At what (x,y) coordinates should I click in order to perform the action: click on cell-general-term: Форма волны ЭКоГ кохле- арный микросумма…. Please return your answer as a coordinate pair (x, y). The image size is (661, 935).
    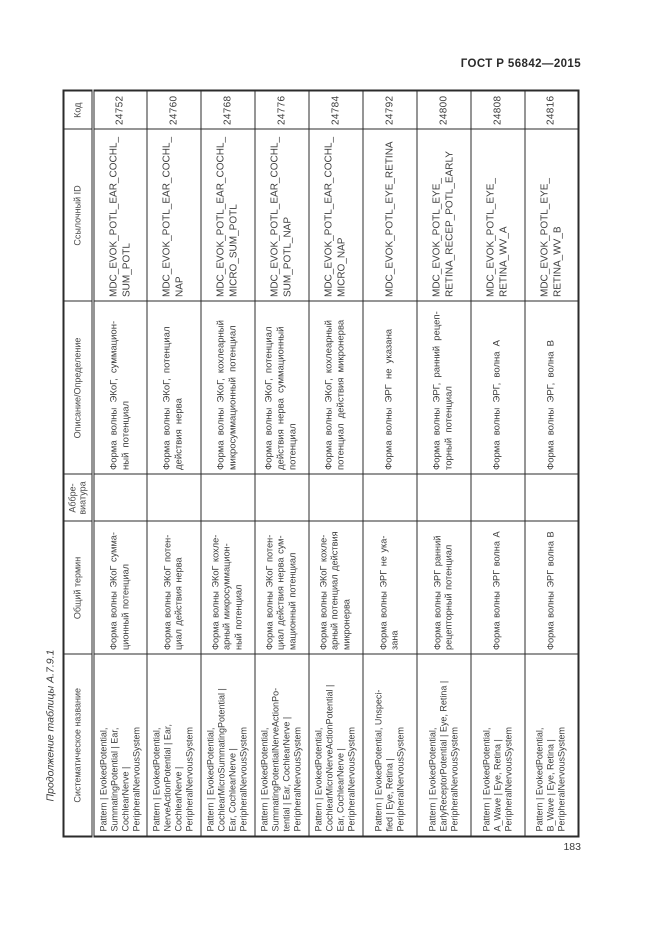
    Looking at the image, I should click on (227, 587).